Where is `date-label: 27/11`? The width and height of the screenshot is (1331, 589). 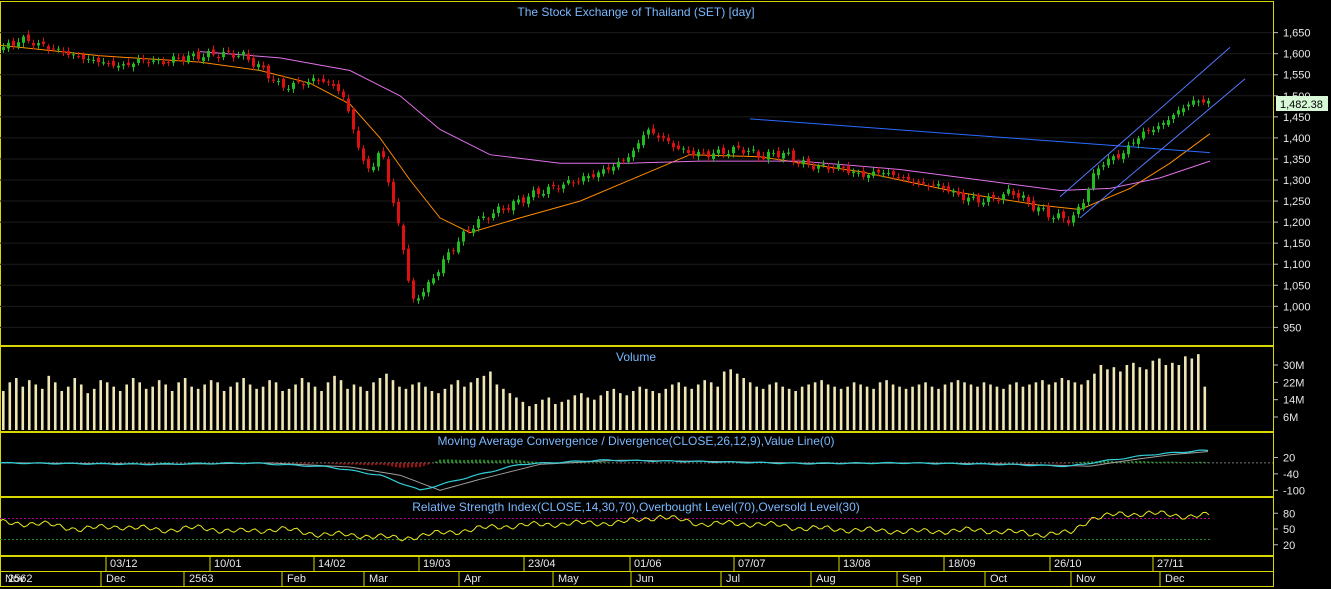 date-label: 27/11 is located at coordinates (1170, 564).